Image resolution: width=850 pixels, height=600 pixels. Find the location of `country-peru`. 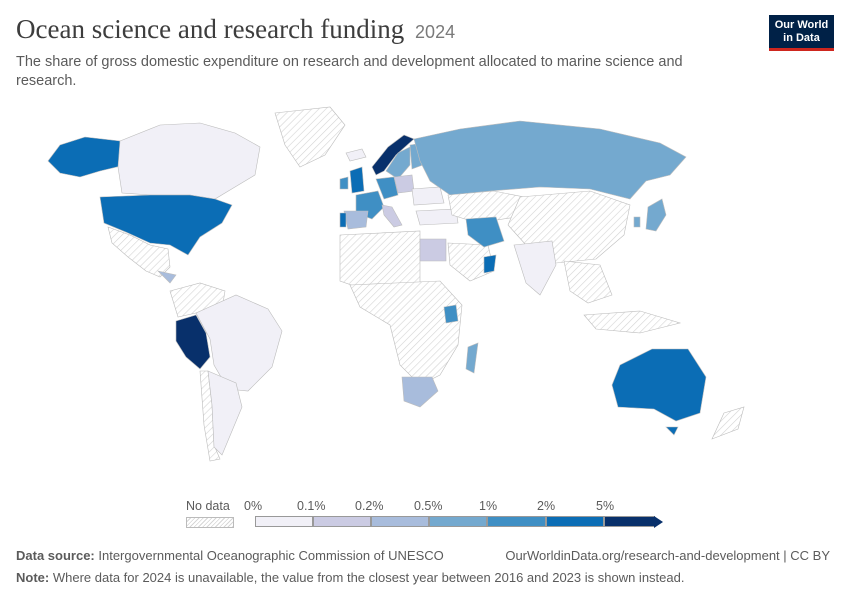

country-peru is located at coordinates (193, 342).